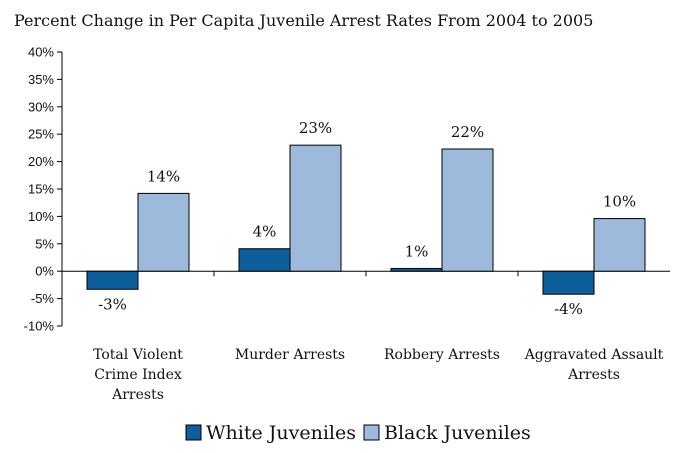 This screenshot has height=453, width=690. What do you see at coordinates (44, 271) in the screenshot?
I see `y-tick-label: 0%` at bounding box center [44, 271].